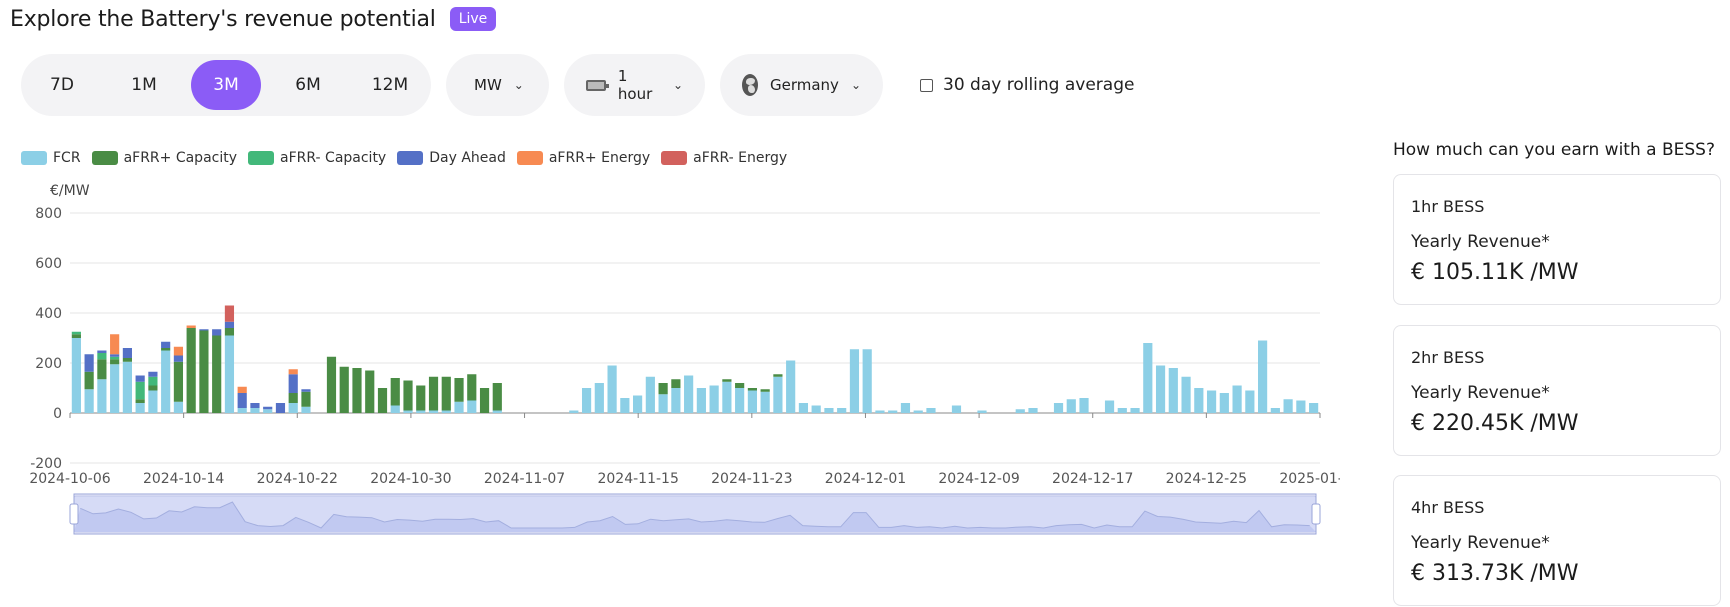 The image size is (1730, 607). What do you see at coordinates (164, 158) in the screenshot?
I see `legend-item: aFRR+ Capacity` at bounding box center [164, 158].